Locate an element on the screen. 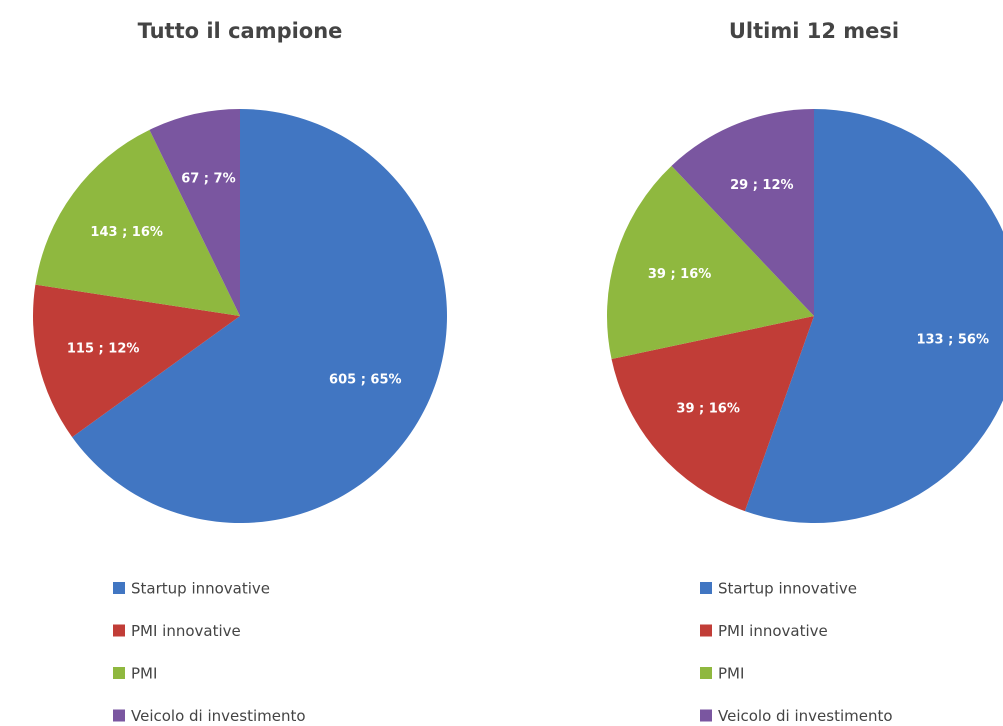 This screenshot has width=1003, height=726. data-label: 605 ; 65% is located at coordinates (365, 380).